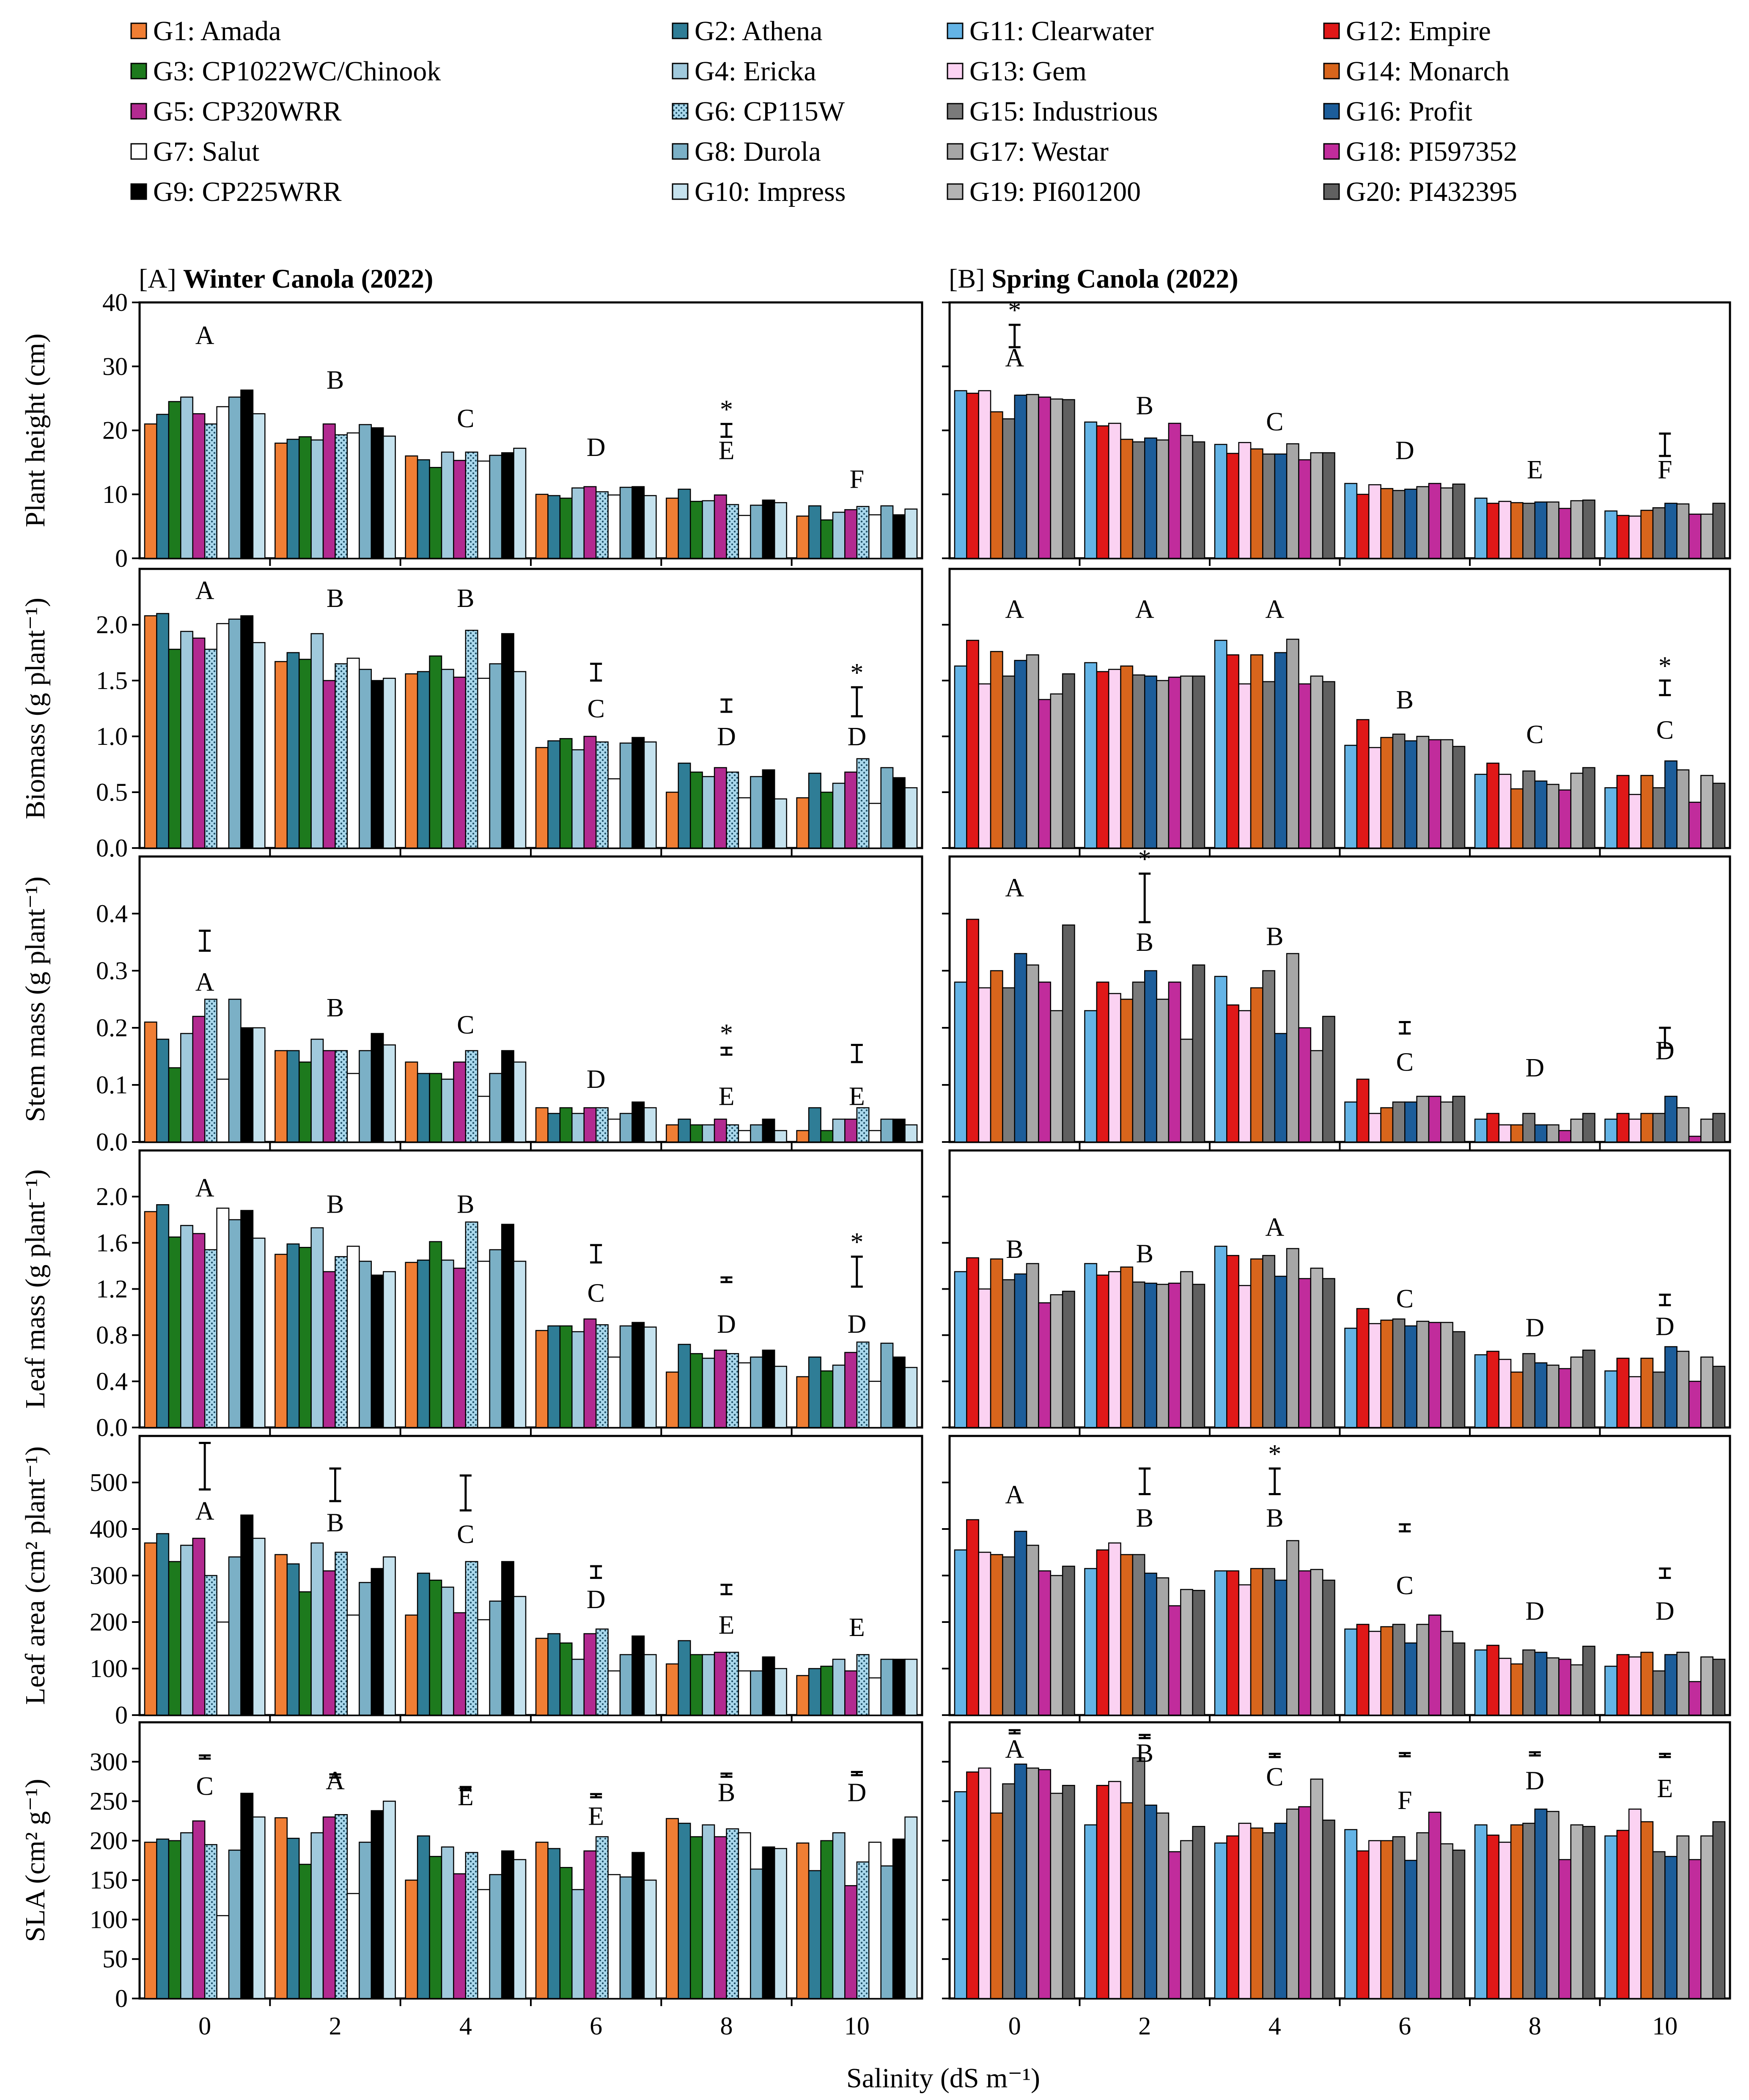 Image resolution: width=1749 pixels, height=2100 pixels. I want to click on legend-swatch-G5, so click(138, 111).